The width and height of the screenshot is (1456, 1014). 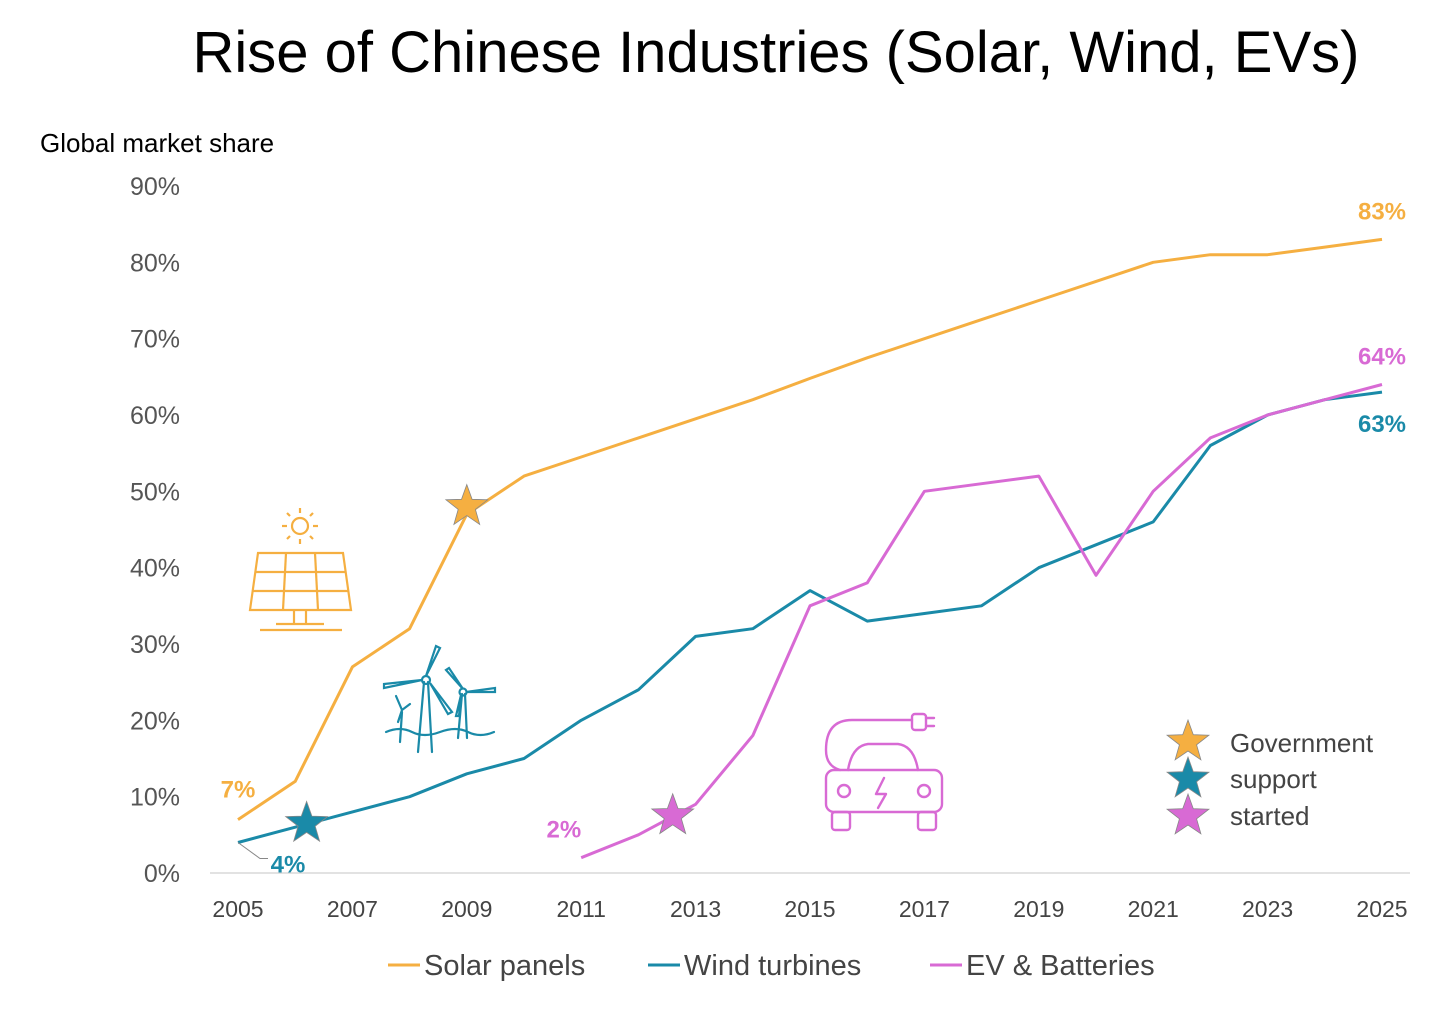 What do you see at coordinates (155, 416) in the screenshot?
I see `y-tick-label: 60%` at bounding box center [155, 416].